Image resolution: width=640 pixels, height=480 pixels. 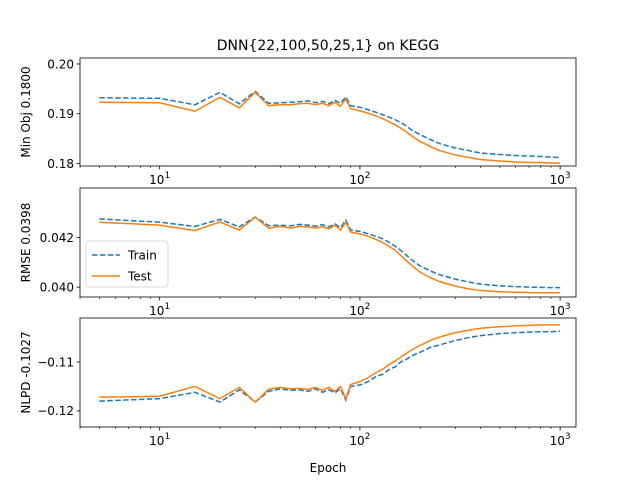 What do you see at coordinates (127, 264) in the screenshot?
I see `legend: Train Test` at bounding box center [127, 264].